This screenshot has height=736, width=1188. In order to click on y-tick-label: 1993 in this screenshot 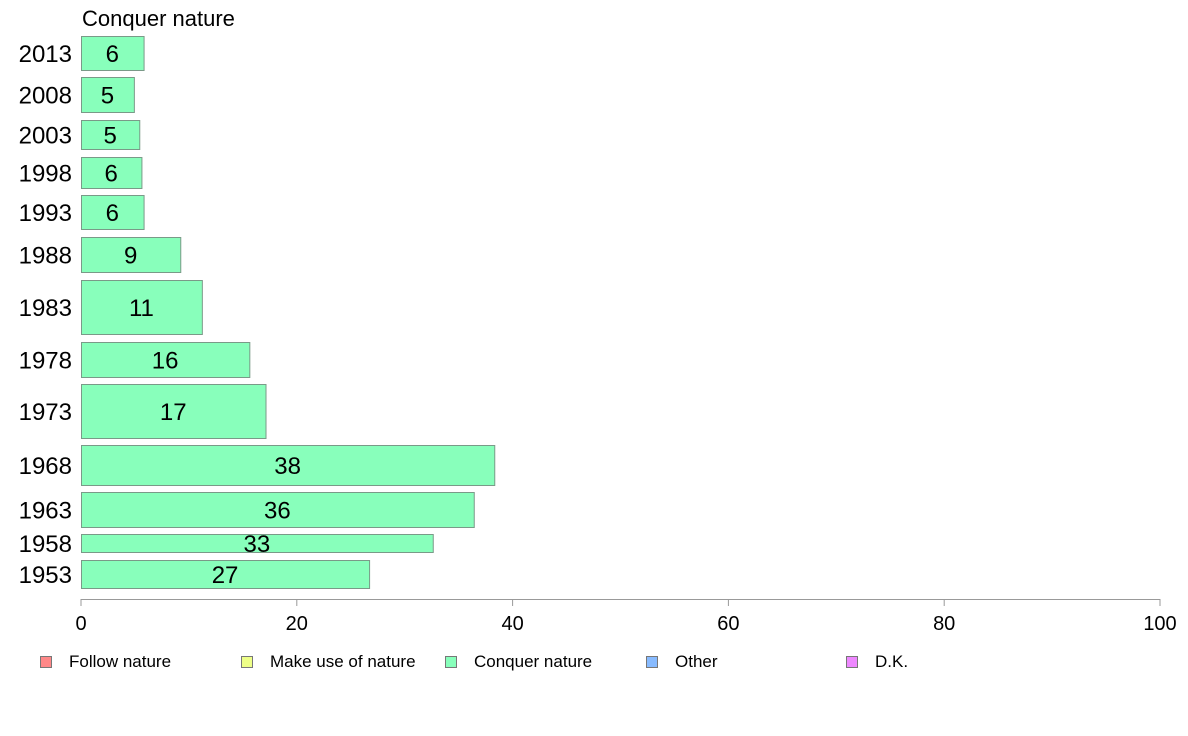, I will do `click(45, 213)`.